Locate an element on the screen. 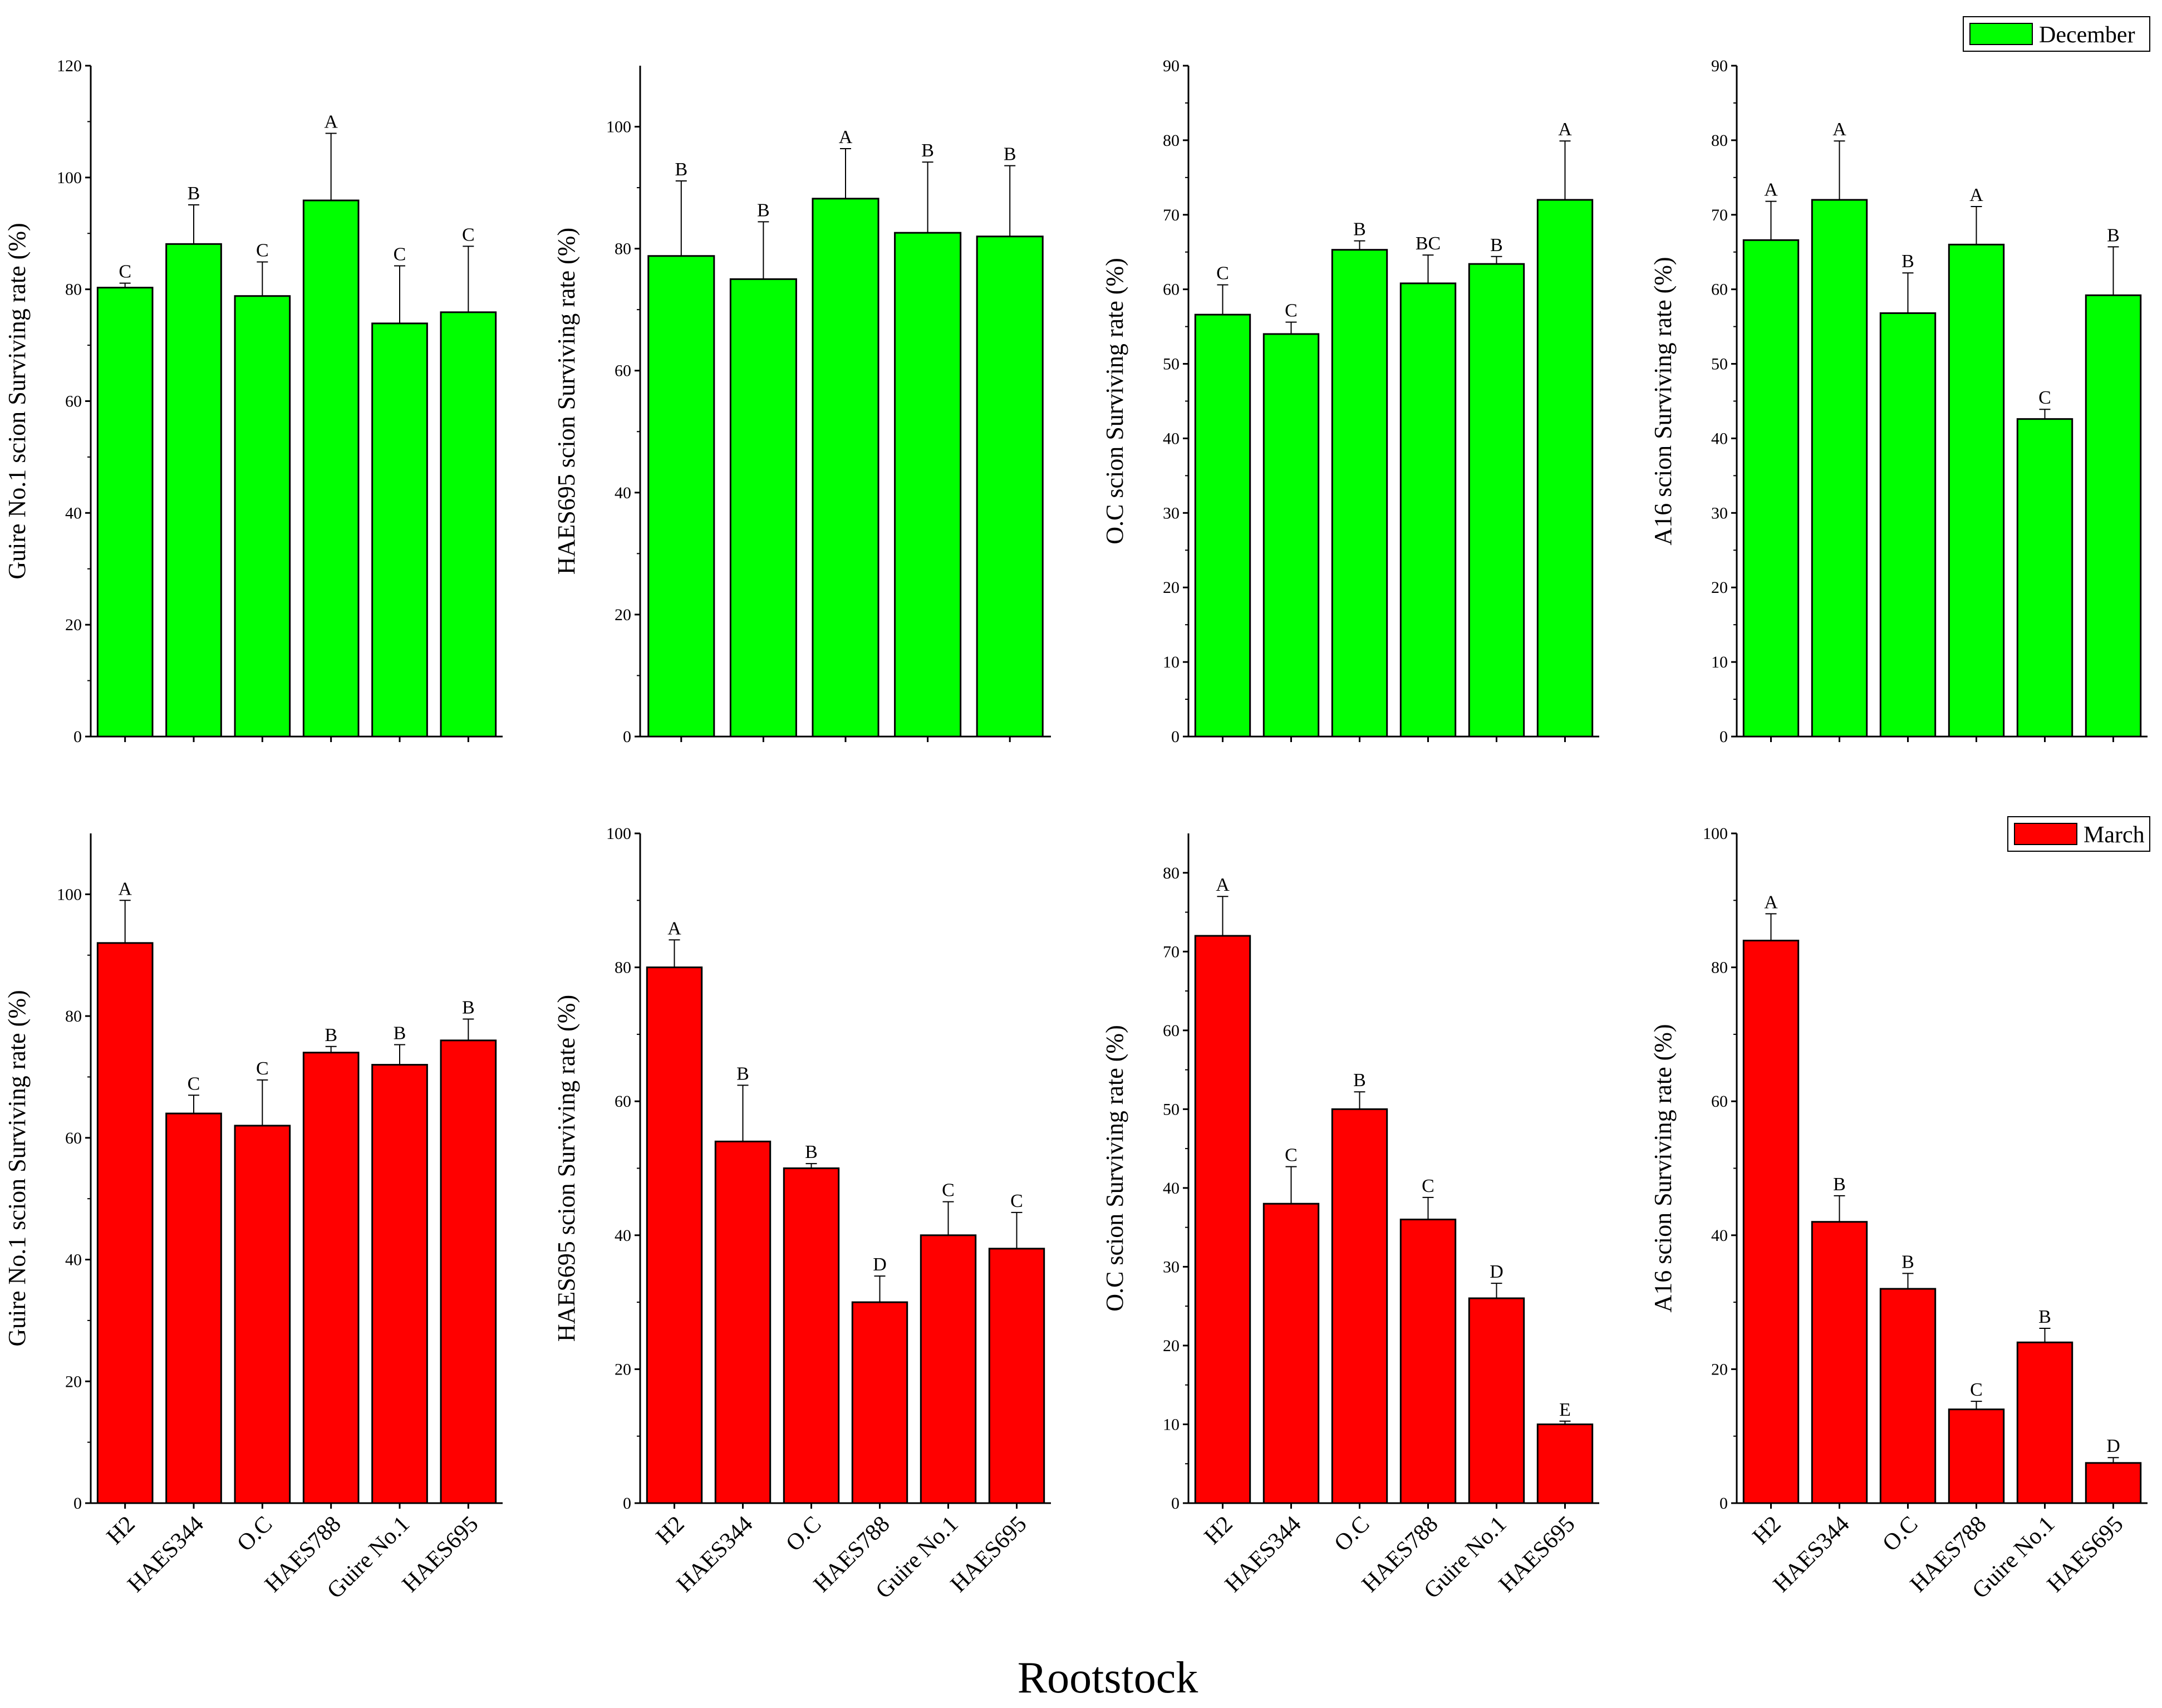 This screenshot has height=1708, width=2162. y-axis-label: O.C scion Surviving rate (%) is located at coordinates (1114, 1168).